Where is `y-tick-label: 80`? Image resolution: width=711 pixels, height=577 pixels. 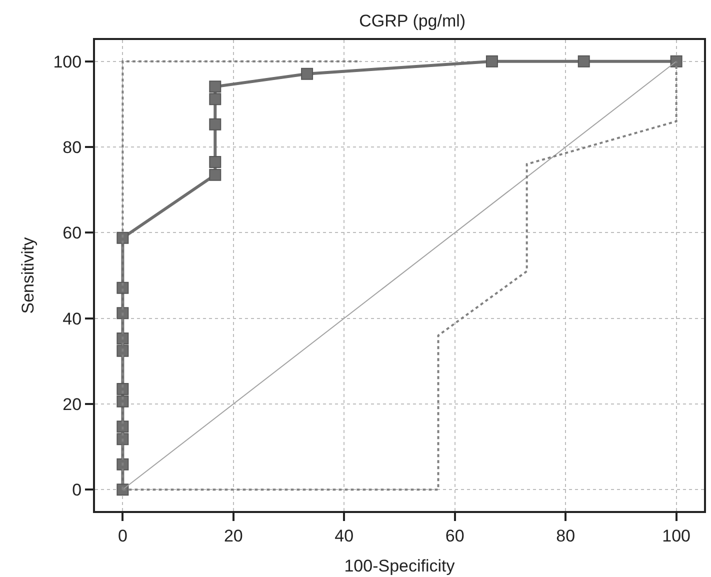 y-tick-label: 80 is located at coordinates (72, 147).